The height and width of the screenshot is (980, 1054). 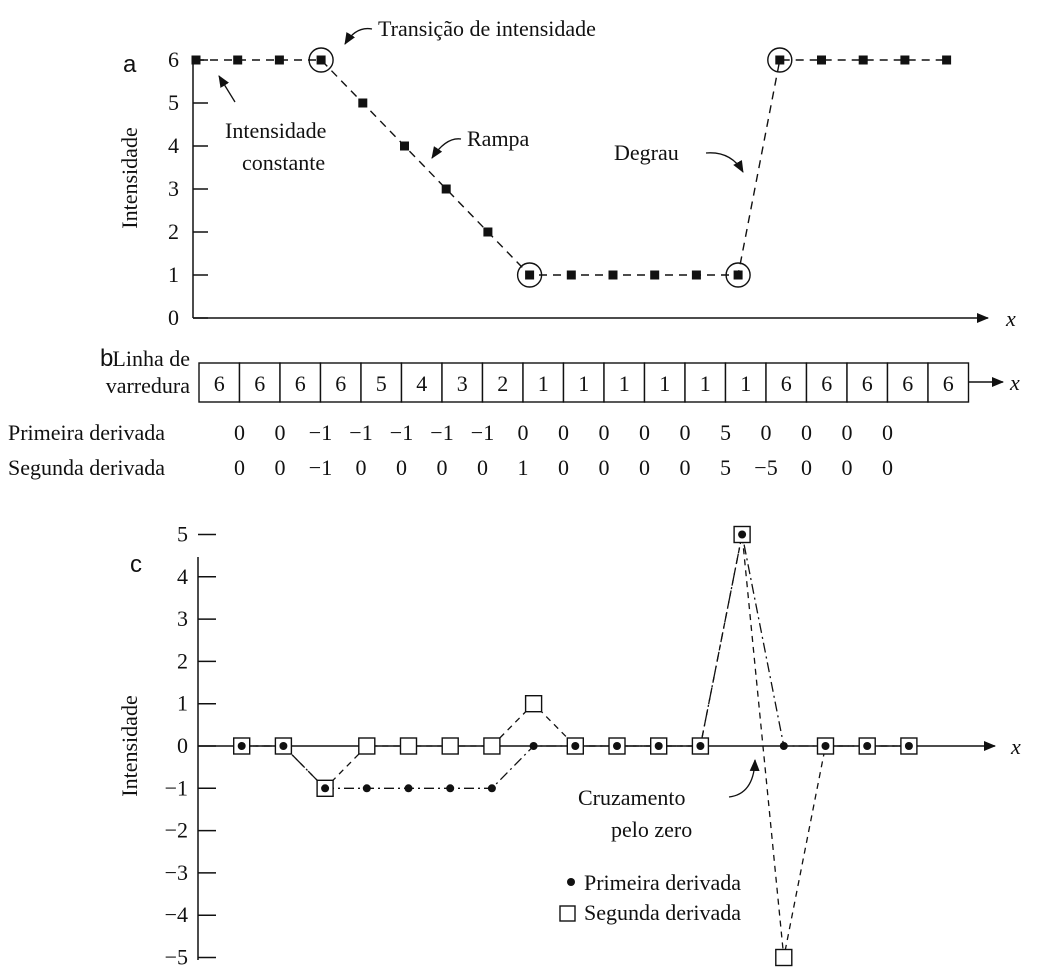 I want to click on annotation-ramp-arrow, so click(x=446, y=148).